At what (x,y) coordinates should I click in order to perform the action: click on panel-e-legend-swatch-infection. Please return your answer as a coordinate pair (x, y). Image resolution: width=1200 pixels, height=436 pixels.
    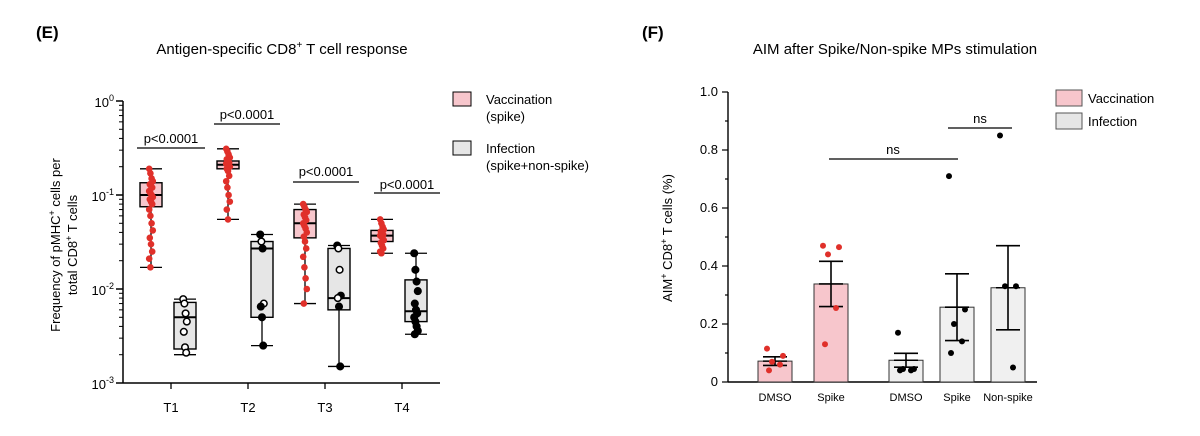
    Looking at the image, I should click on (462, 148).